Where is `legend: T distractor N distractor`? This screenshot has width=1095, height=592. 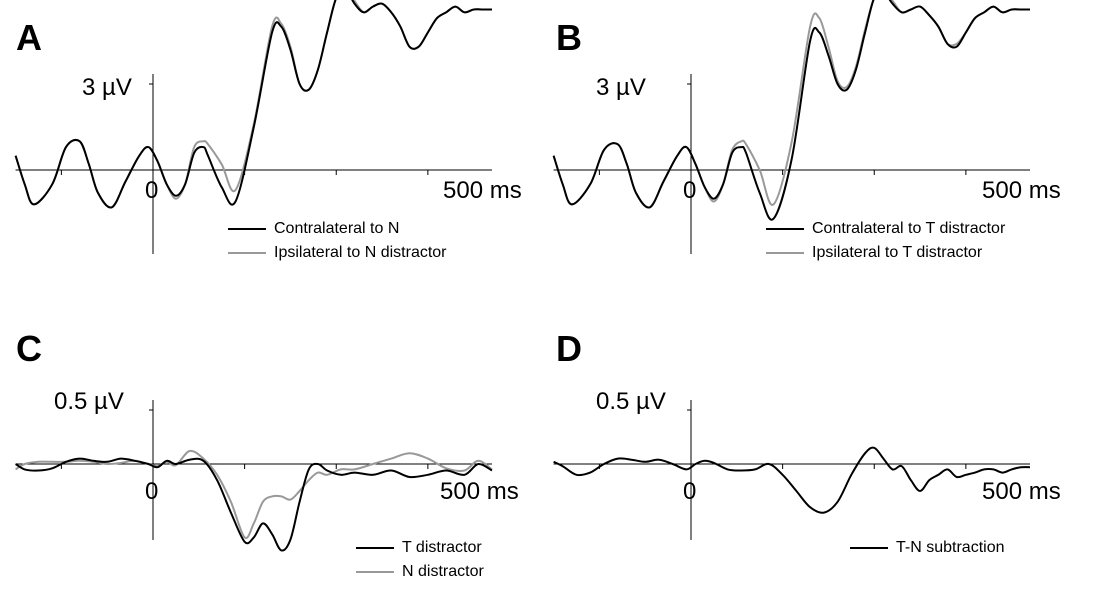
legend: T distractor N distractor is located at coordinates (420, 560).